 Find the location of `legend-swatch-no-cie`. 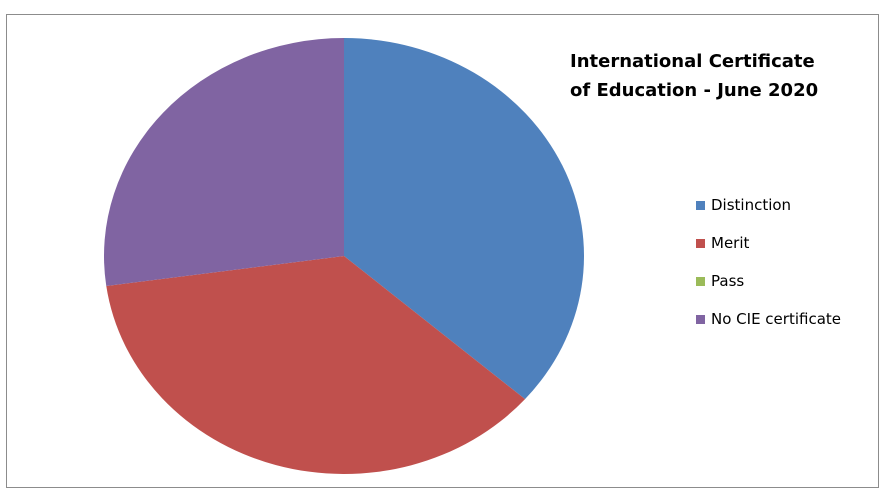

legend-swatch-no-cie is located at coordinates (700, 319).